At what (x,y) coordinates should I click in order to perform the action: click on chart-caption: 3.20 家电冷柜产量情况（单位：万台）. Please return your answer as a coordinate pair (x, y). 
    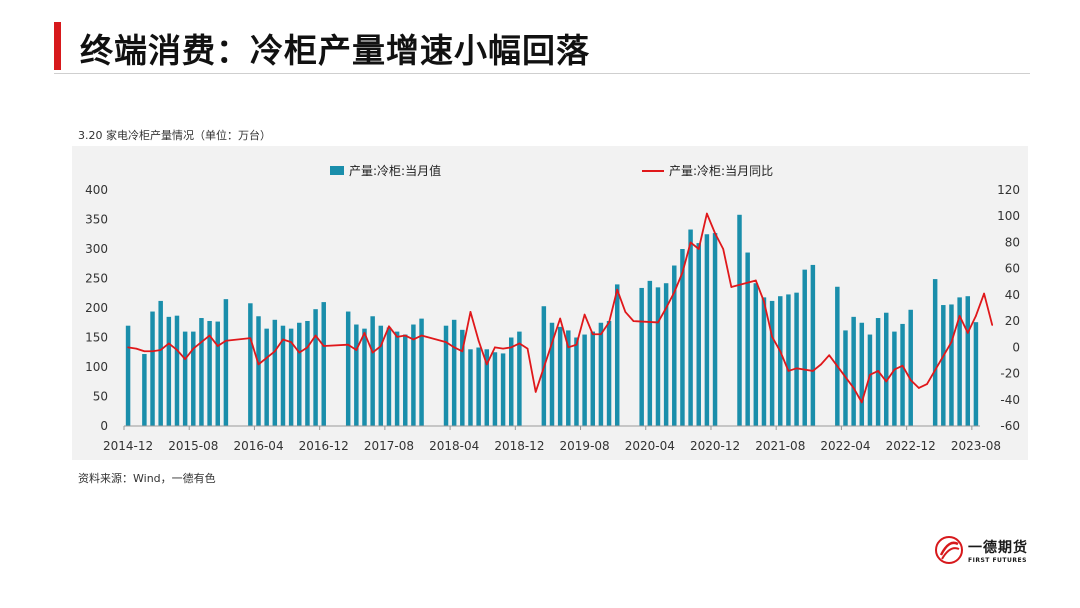
    Looking at the image, I should click on (174, 135).